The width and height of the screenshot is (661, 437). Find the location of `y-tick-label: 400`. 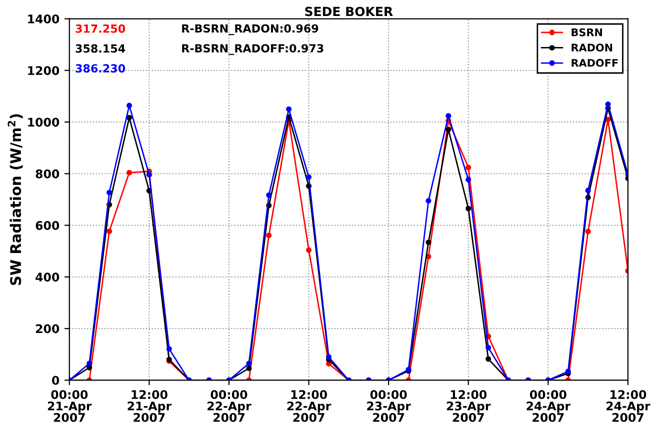

y-tick-label: 400 is located at coordinates (48, 277).